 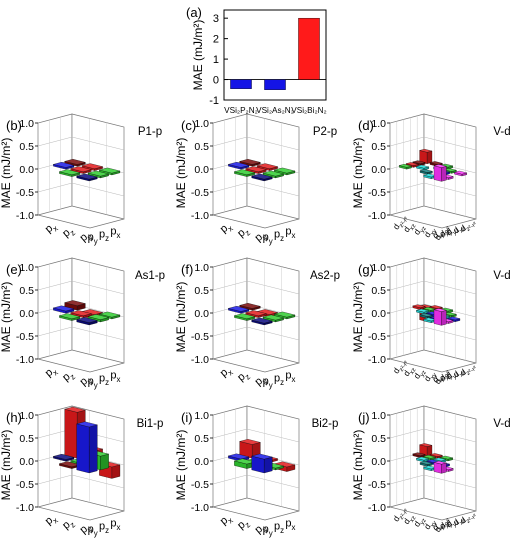 I want to click on panel-label: (b), so click(x=14, y=125).